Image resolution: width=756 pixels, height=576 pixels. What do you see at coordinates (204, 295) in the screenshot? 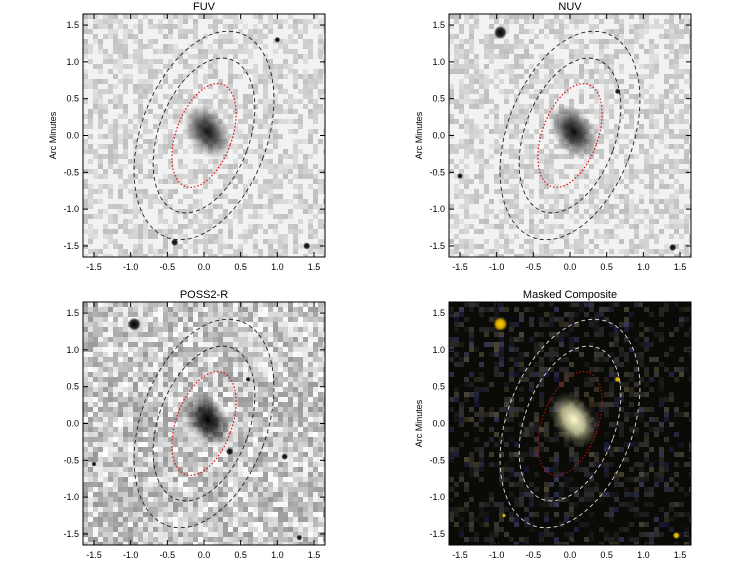
I see `panel-title: POSS2-R` at bounding box center [204, 295].